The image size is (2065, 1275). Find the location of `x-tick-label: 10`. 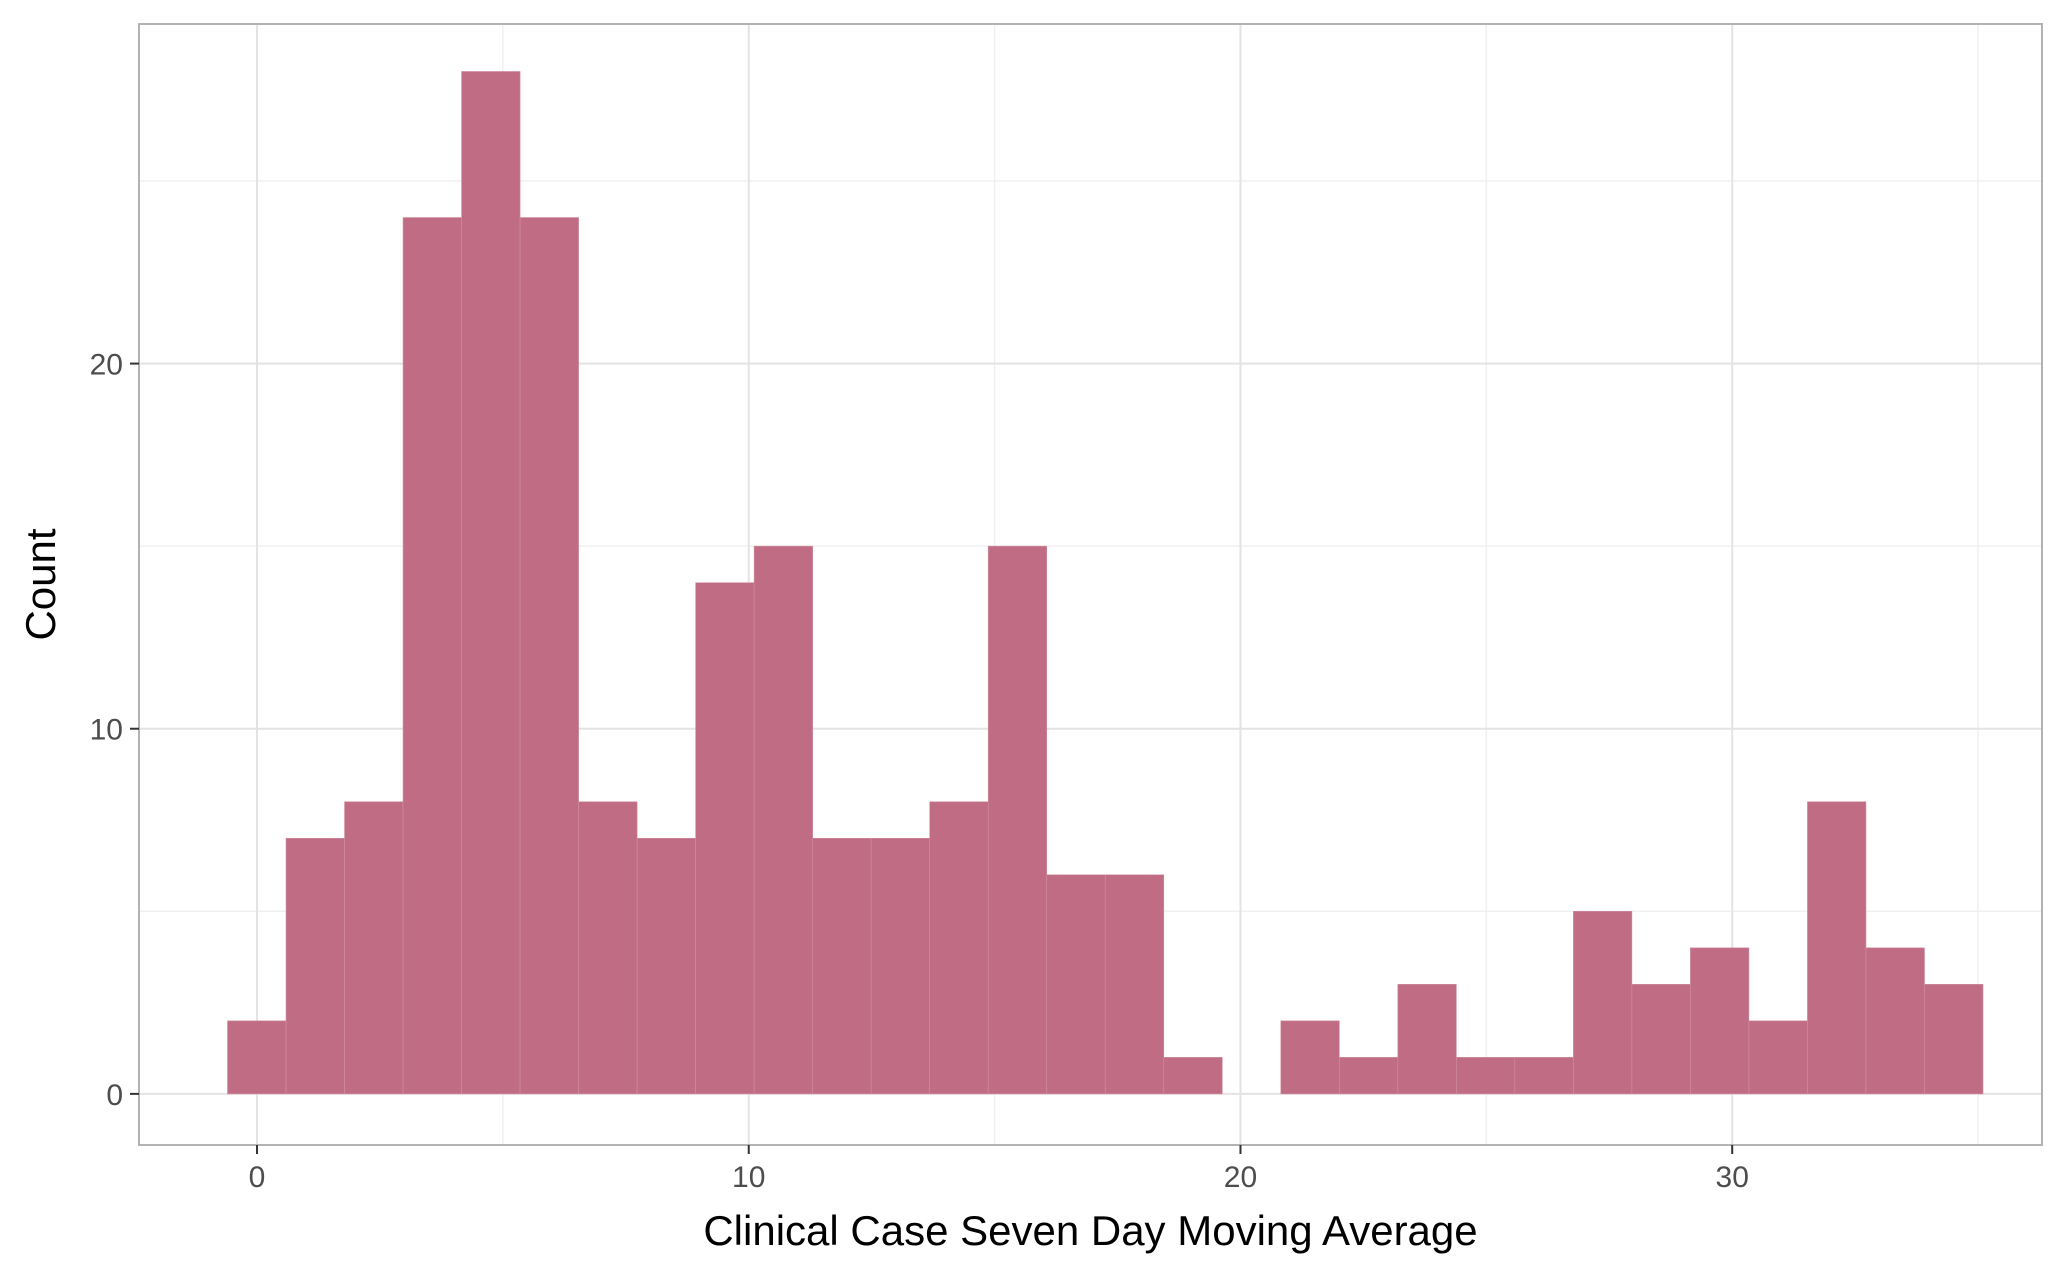

x-tick-label: 10 is located at coordinates (748, 1177).